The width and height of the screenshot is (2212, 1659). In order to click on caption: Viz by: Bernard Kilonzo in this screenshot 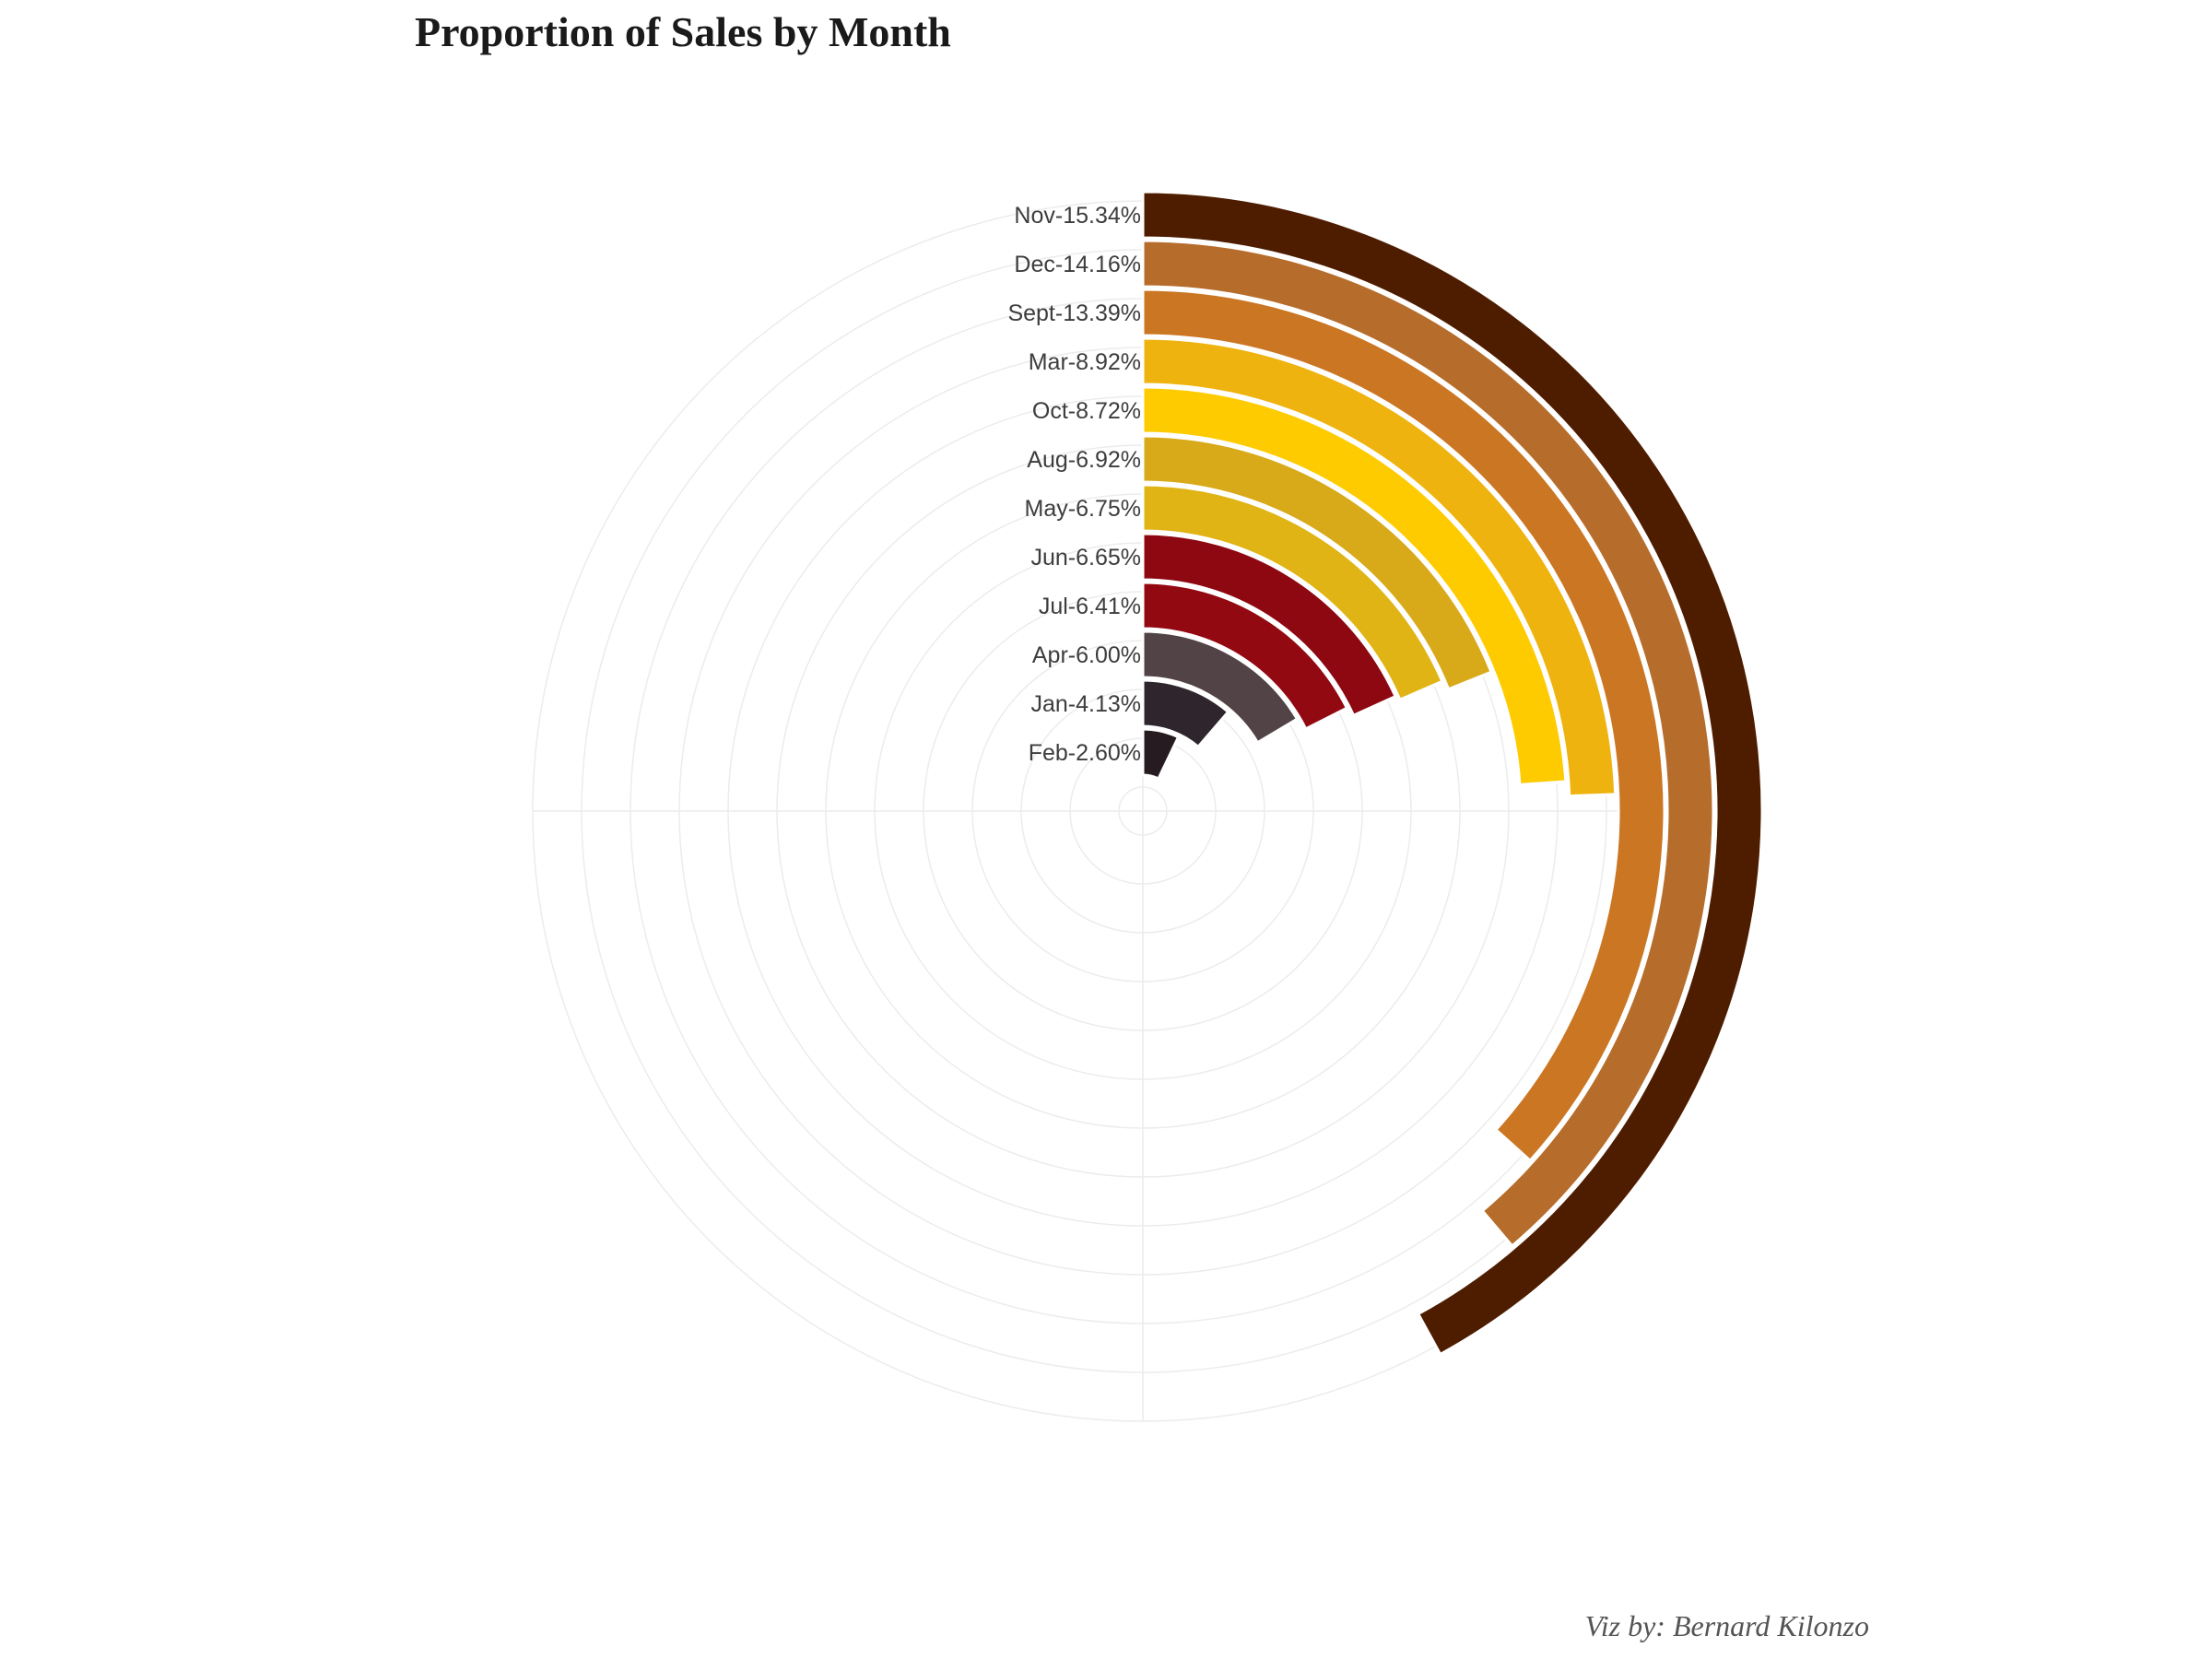, I will do `click(1726, 1625)`.